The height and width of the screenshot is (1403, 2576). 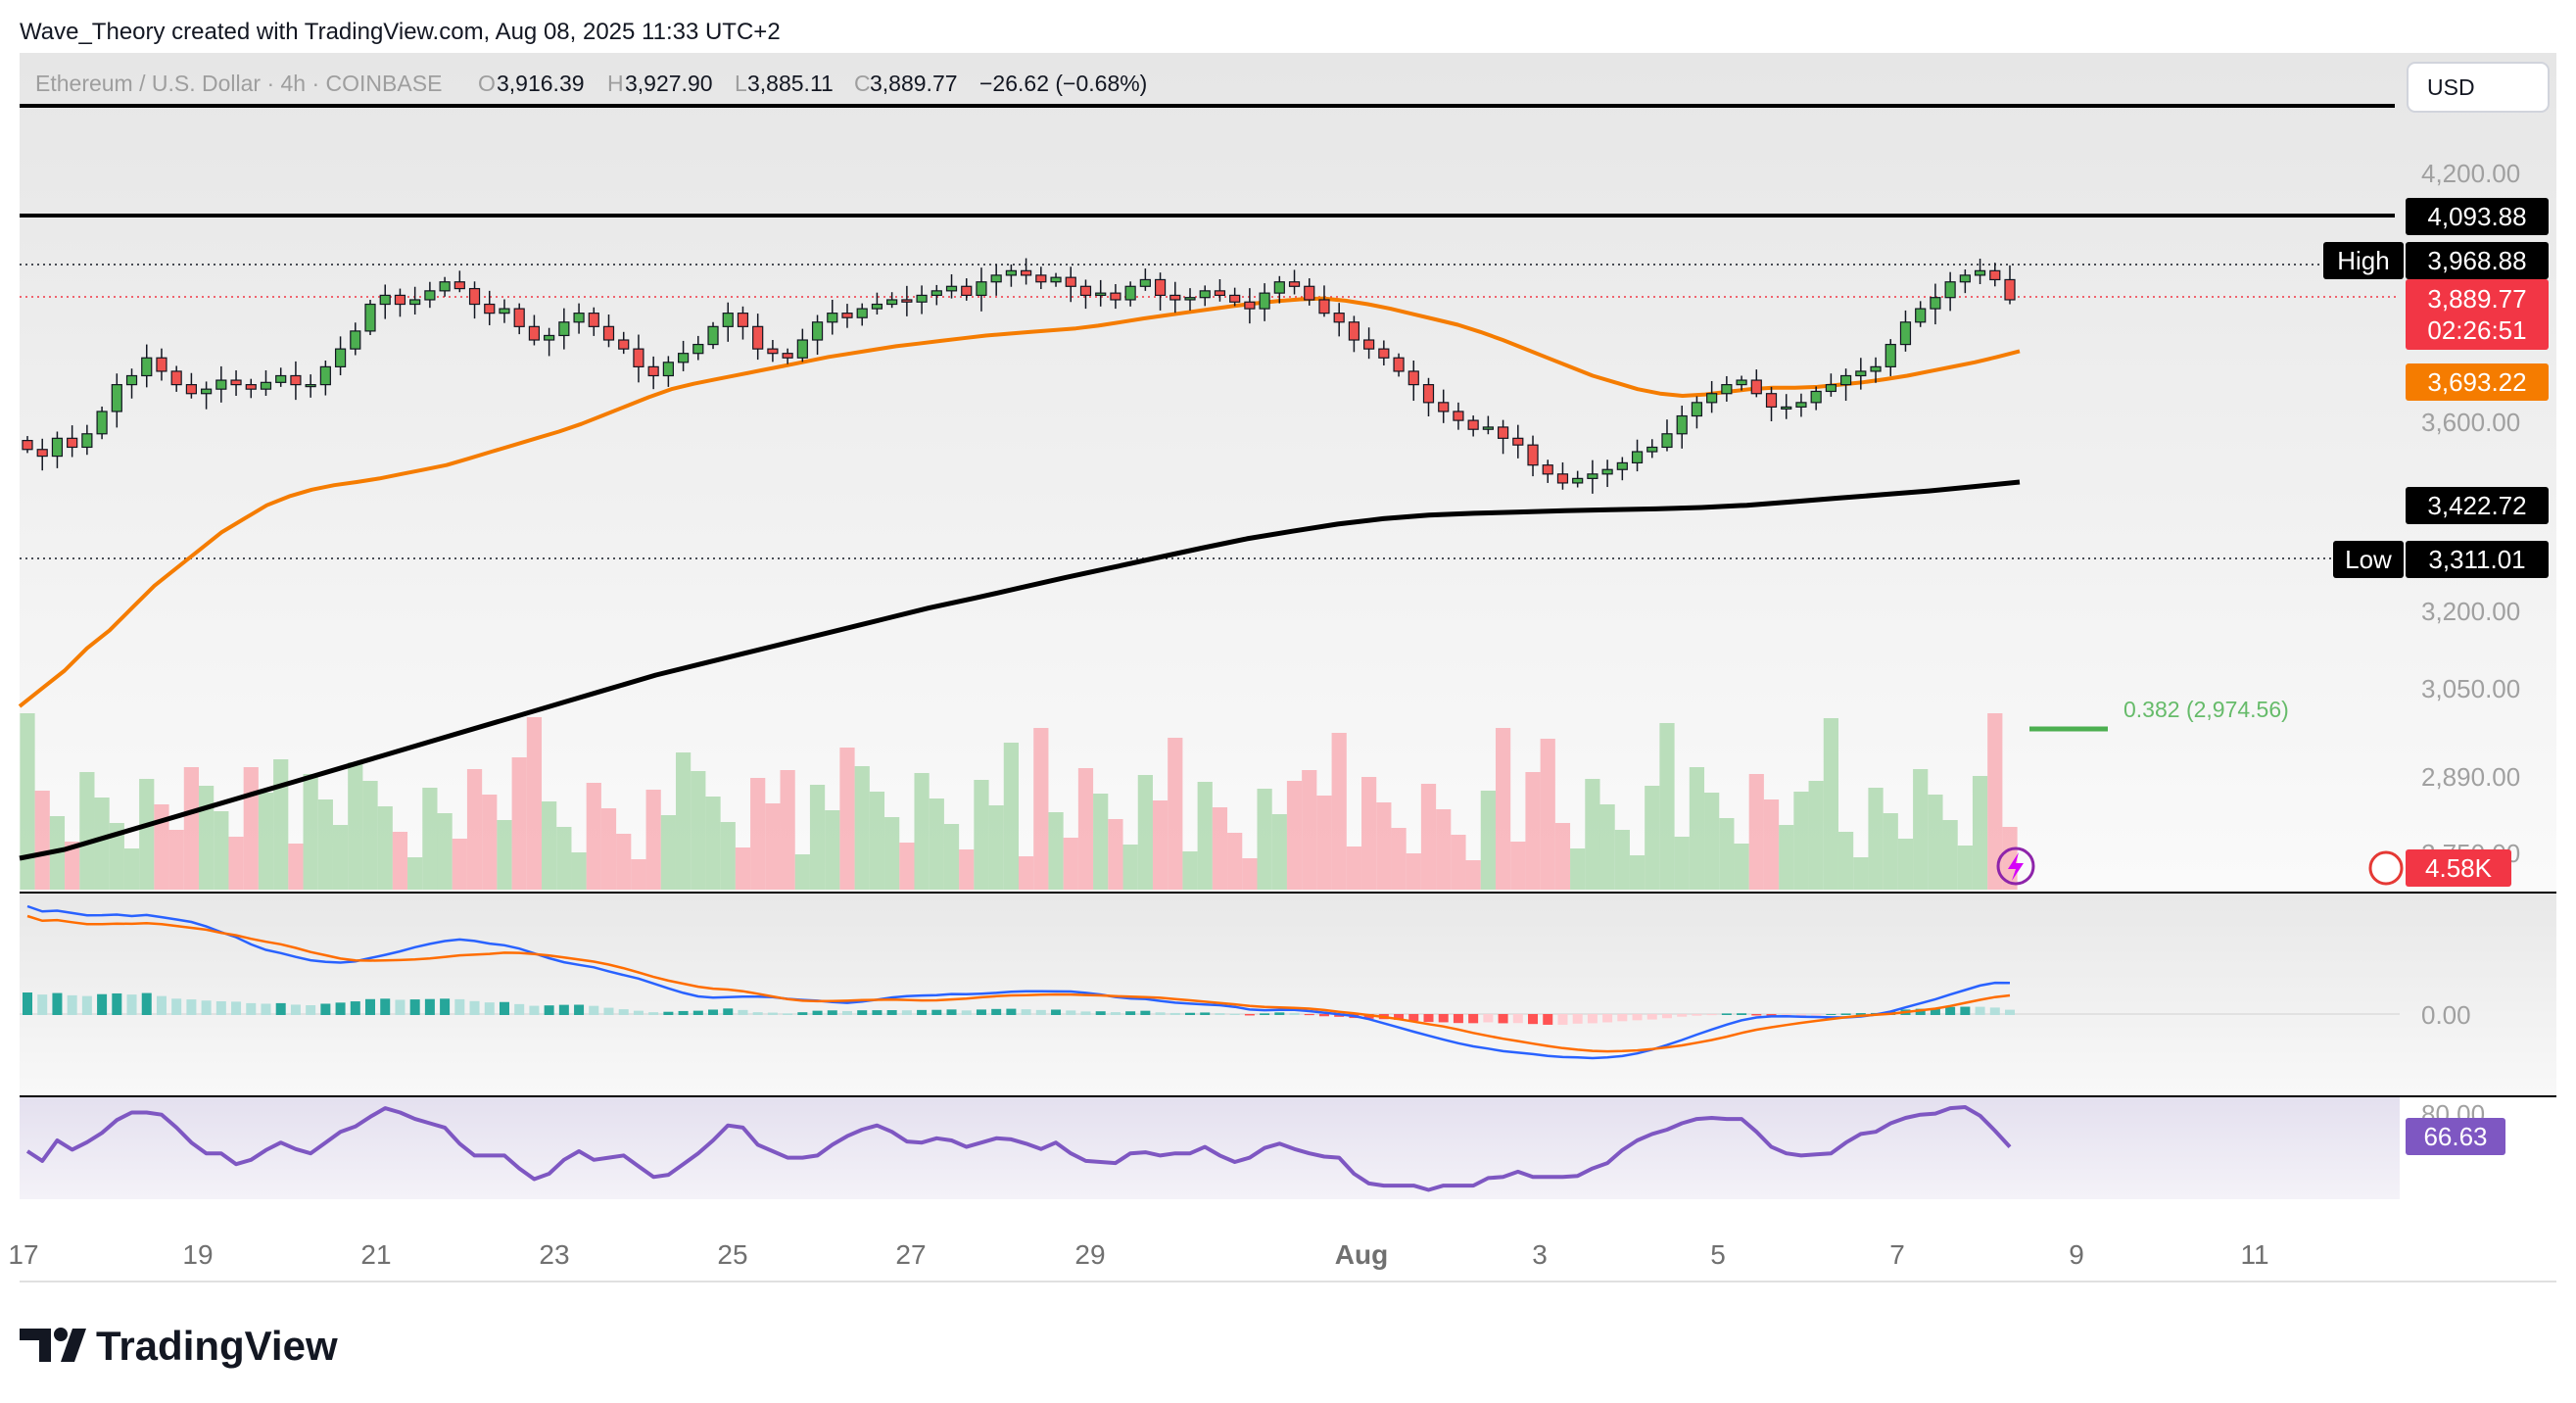 I want to click on macd-signal-line, so click(x=1019, y=984).